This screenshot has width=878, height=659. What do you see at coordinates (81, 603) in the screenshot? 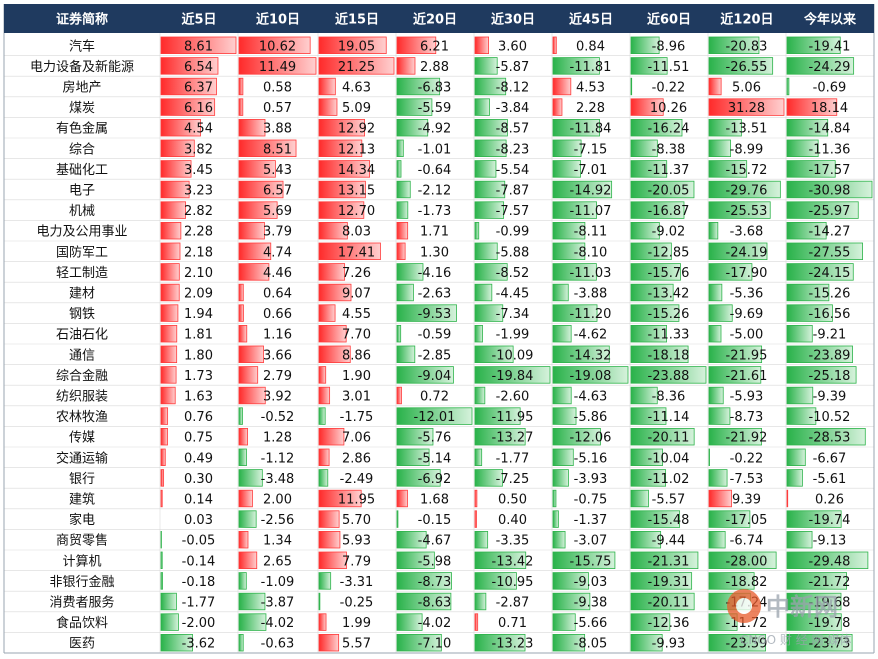
I see `row-label: 消费者服务` at bounding box center [81, 603].